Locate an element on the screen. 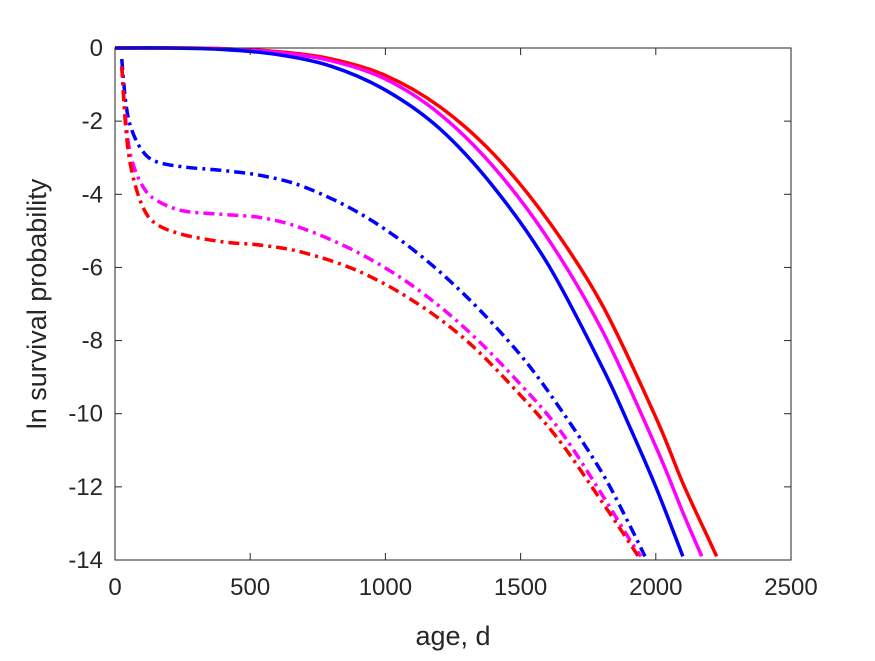 The image size is (875, 661). y-axis-label: ln survival probability is located at coordinates (37, 303).